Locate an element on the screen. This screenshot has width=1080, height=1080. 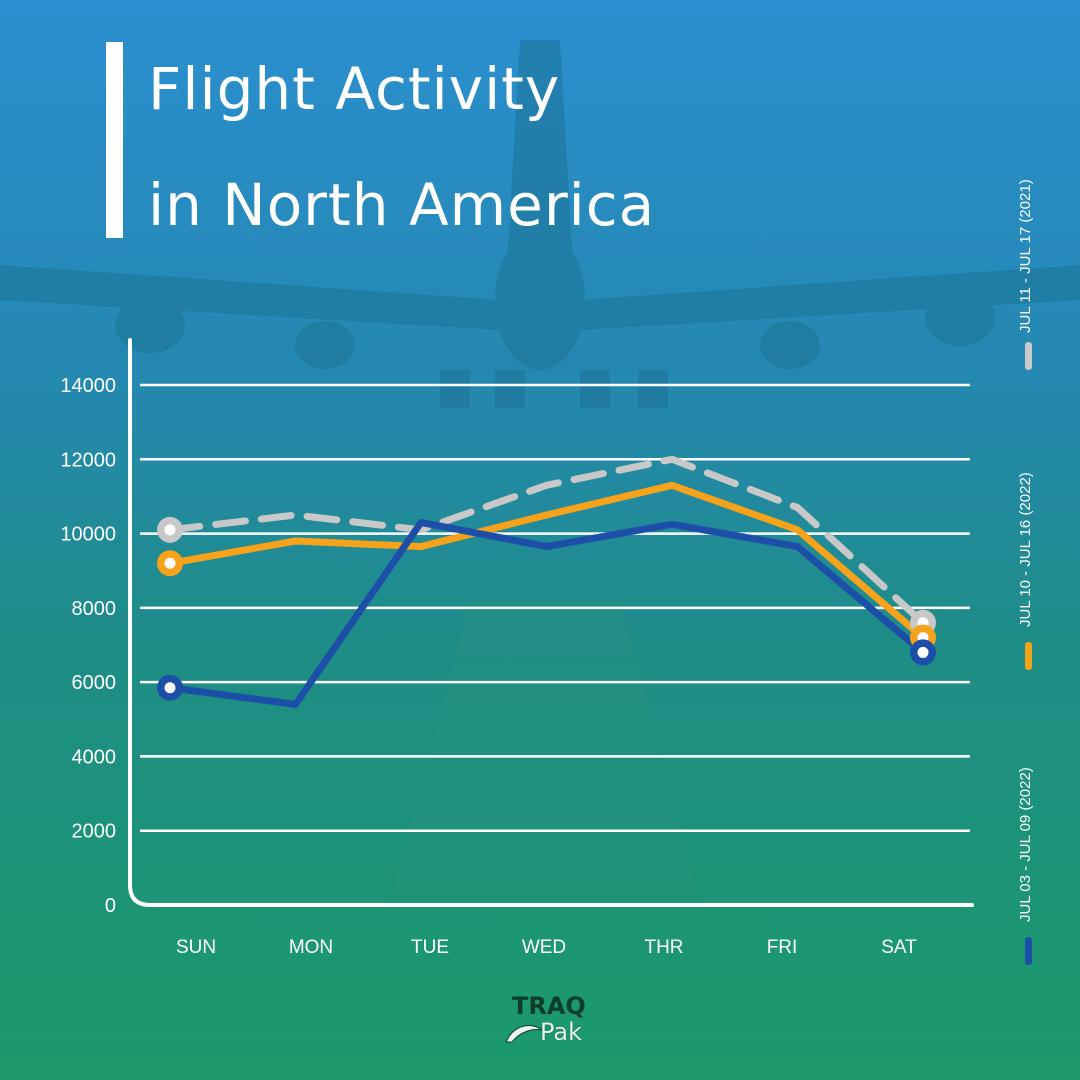
legend-label: JUL 03 - JUL 09 (2022) is located at coordinates (1025, 844).